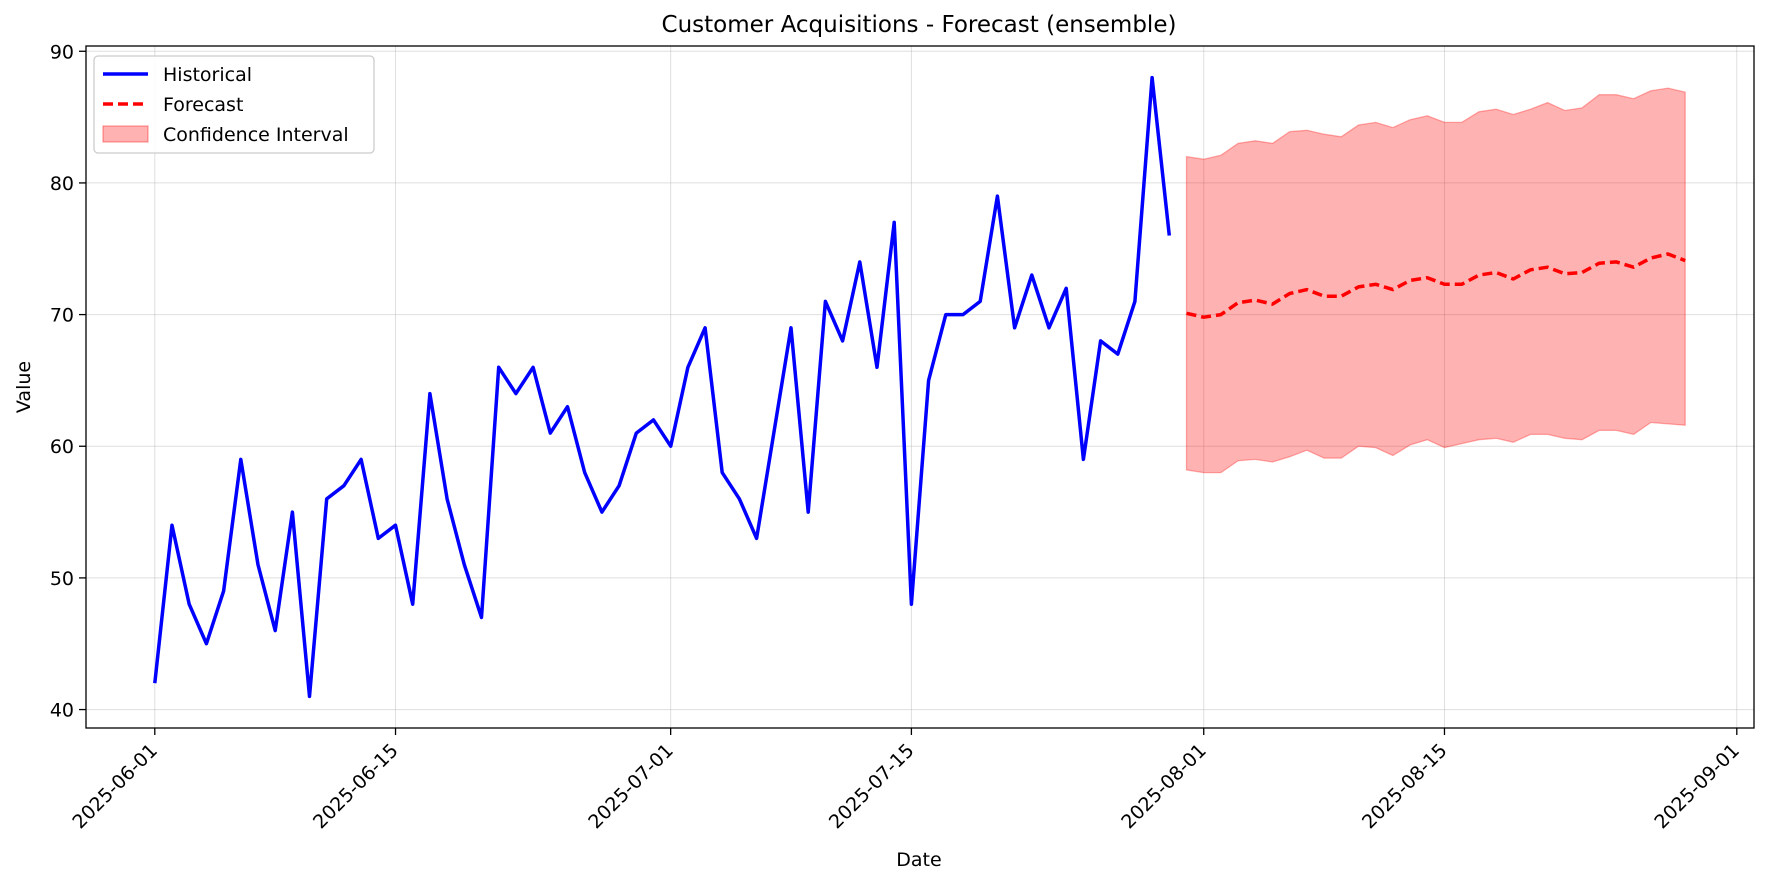 The width and height of the screenshot is (1778, 882). Describe the element at coordinates (24, 387) in the screenshot. I see `y-axis-label: Value` at that location.